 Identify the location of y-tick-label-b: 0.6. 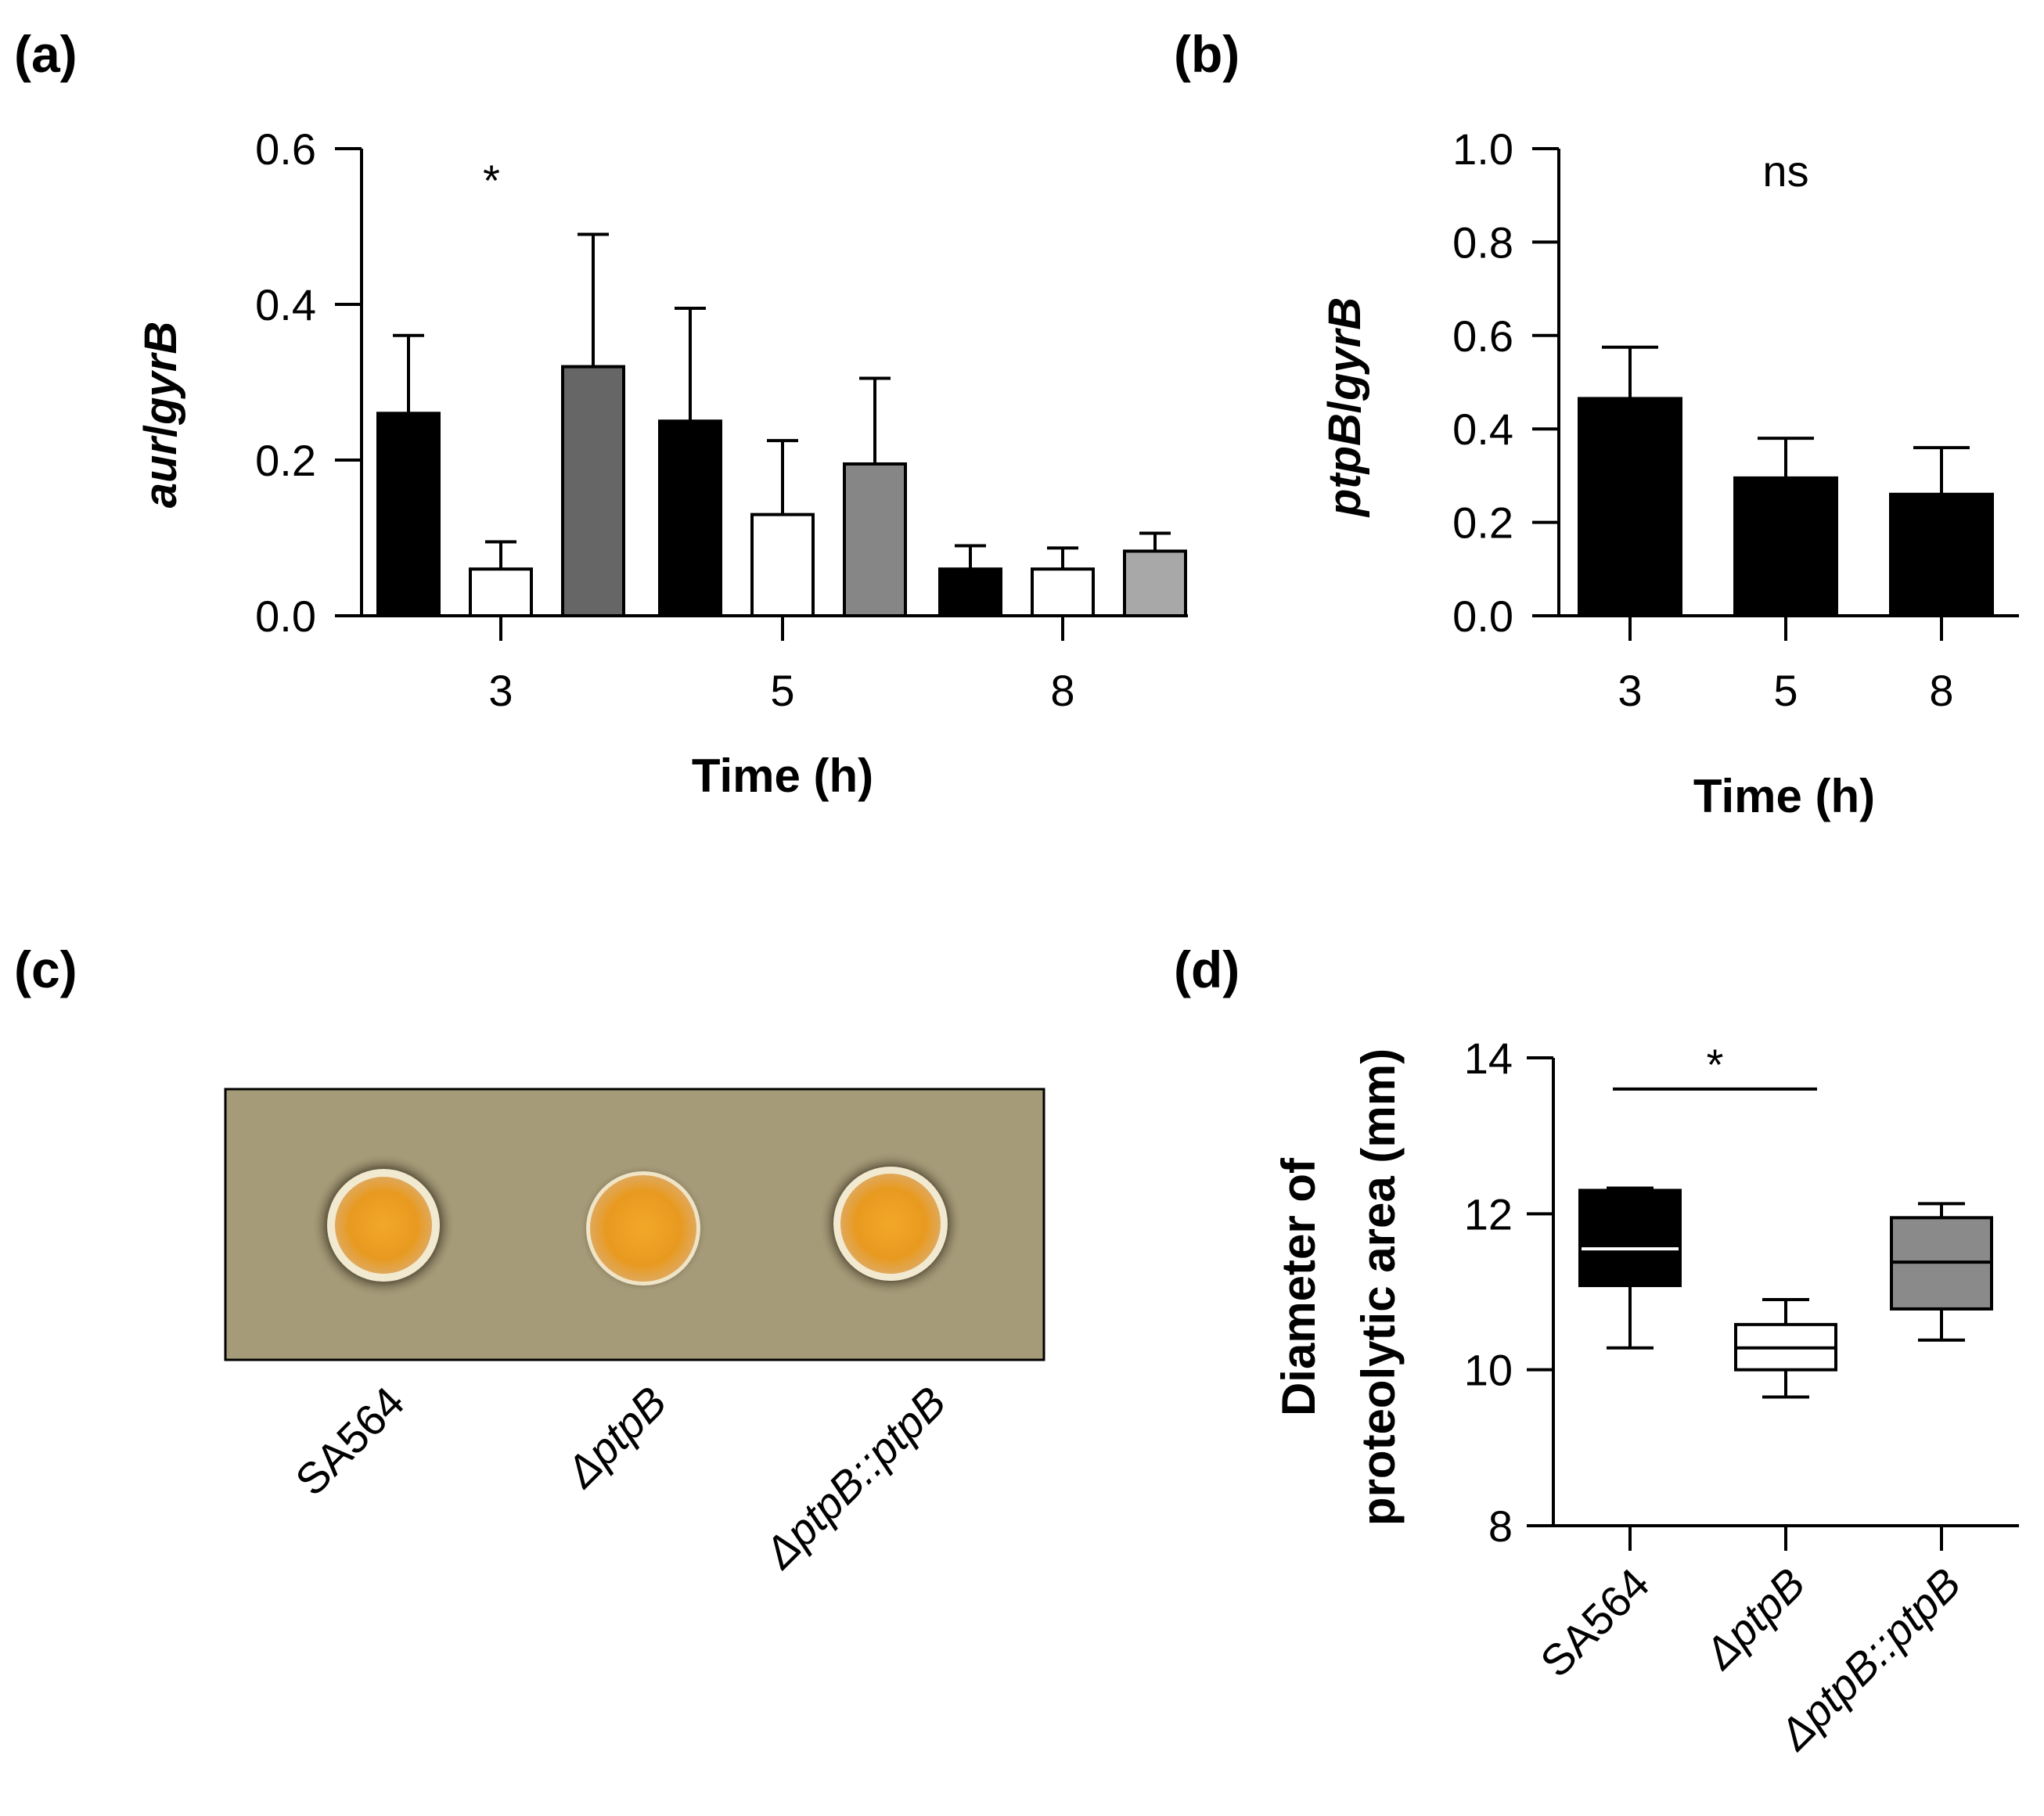
(1482, 336).